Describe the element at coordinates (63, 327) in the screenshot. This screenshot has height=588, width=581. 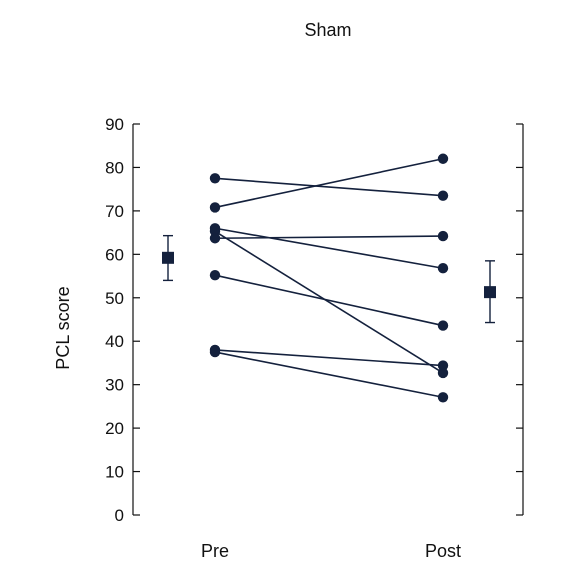
I see `y-axis-label: PCL score` at that location.